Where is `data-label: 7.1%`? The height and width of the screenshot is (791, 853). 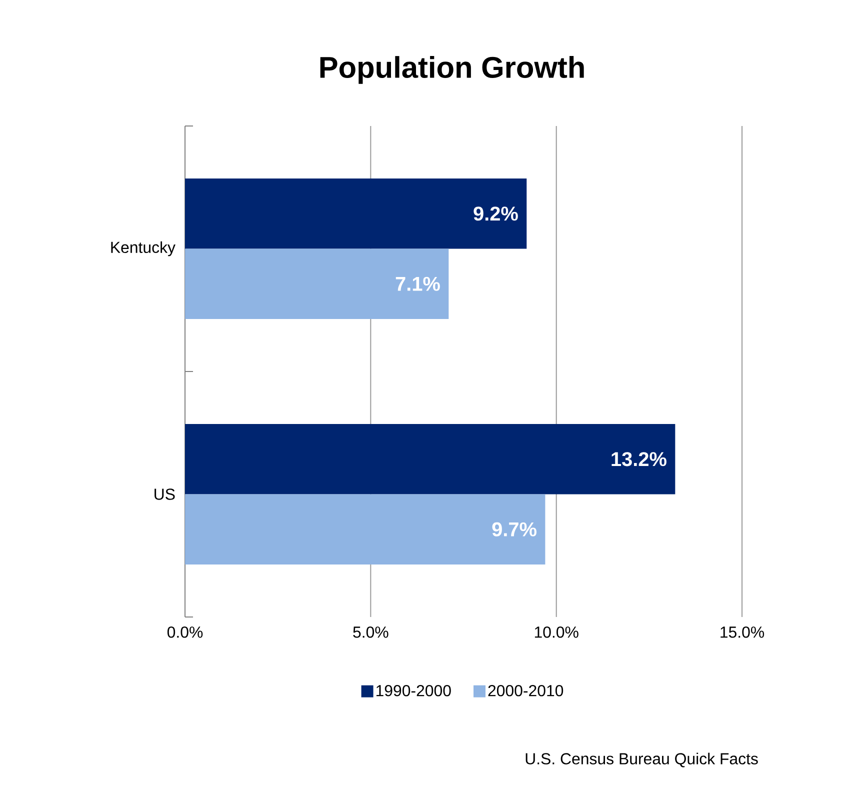
data-label: 7.1% is located at coordinates (418, 283).